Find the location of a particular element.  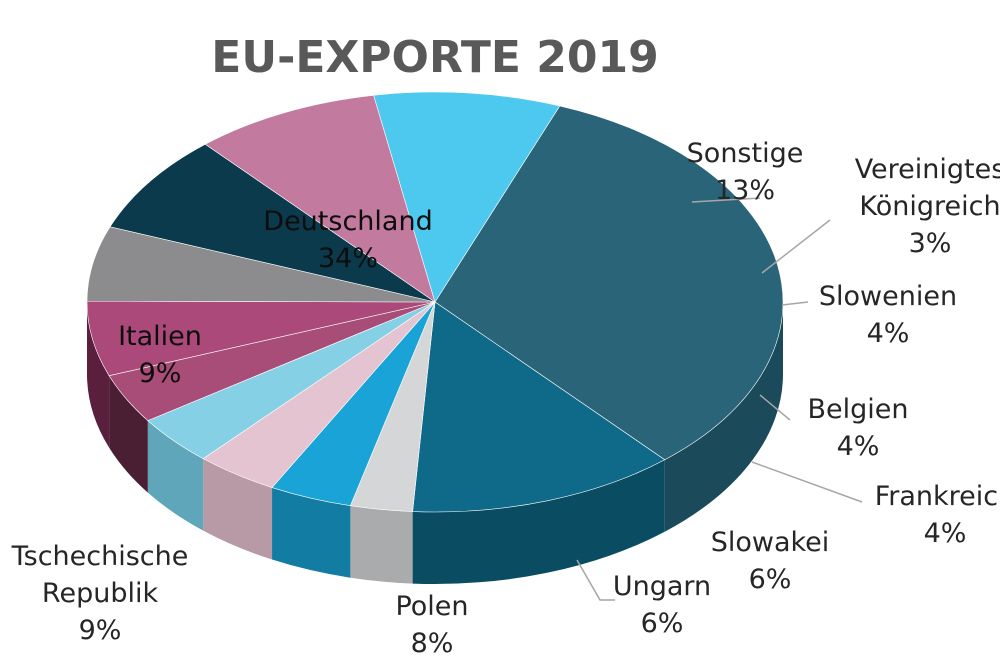

slice-name-label: Tschechische is located at coordinates (100, 556).